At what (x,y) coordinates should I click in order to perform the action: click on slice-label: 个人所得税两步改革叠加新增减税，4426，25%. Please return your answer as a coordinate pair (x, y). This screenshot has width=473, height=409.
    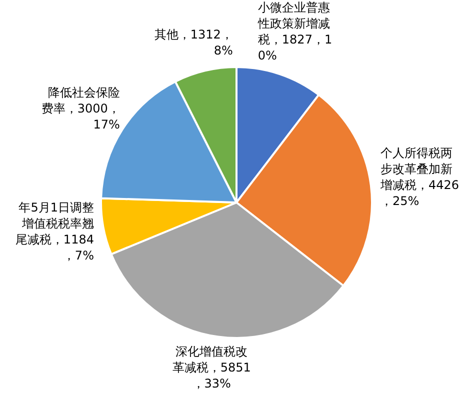
    Looking at the image, I should click on (419, 177).